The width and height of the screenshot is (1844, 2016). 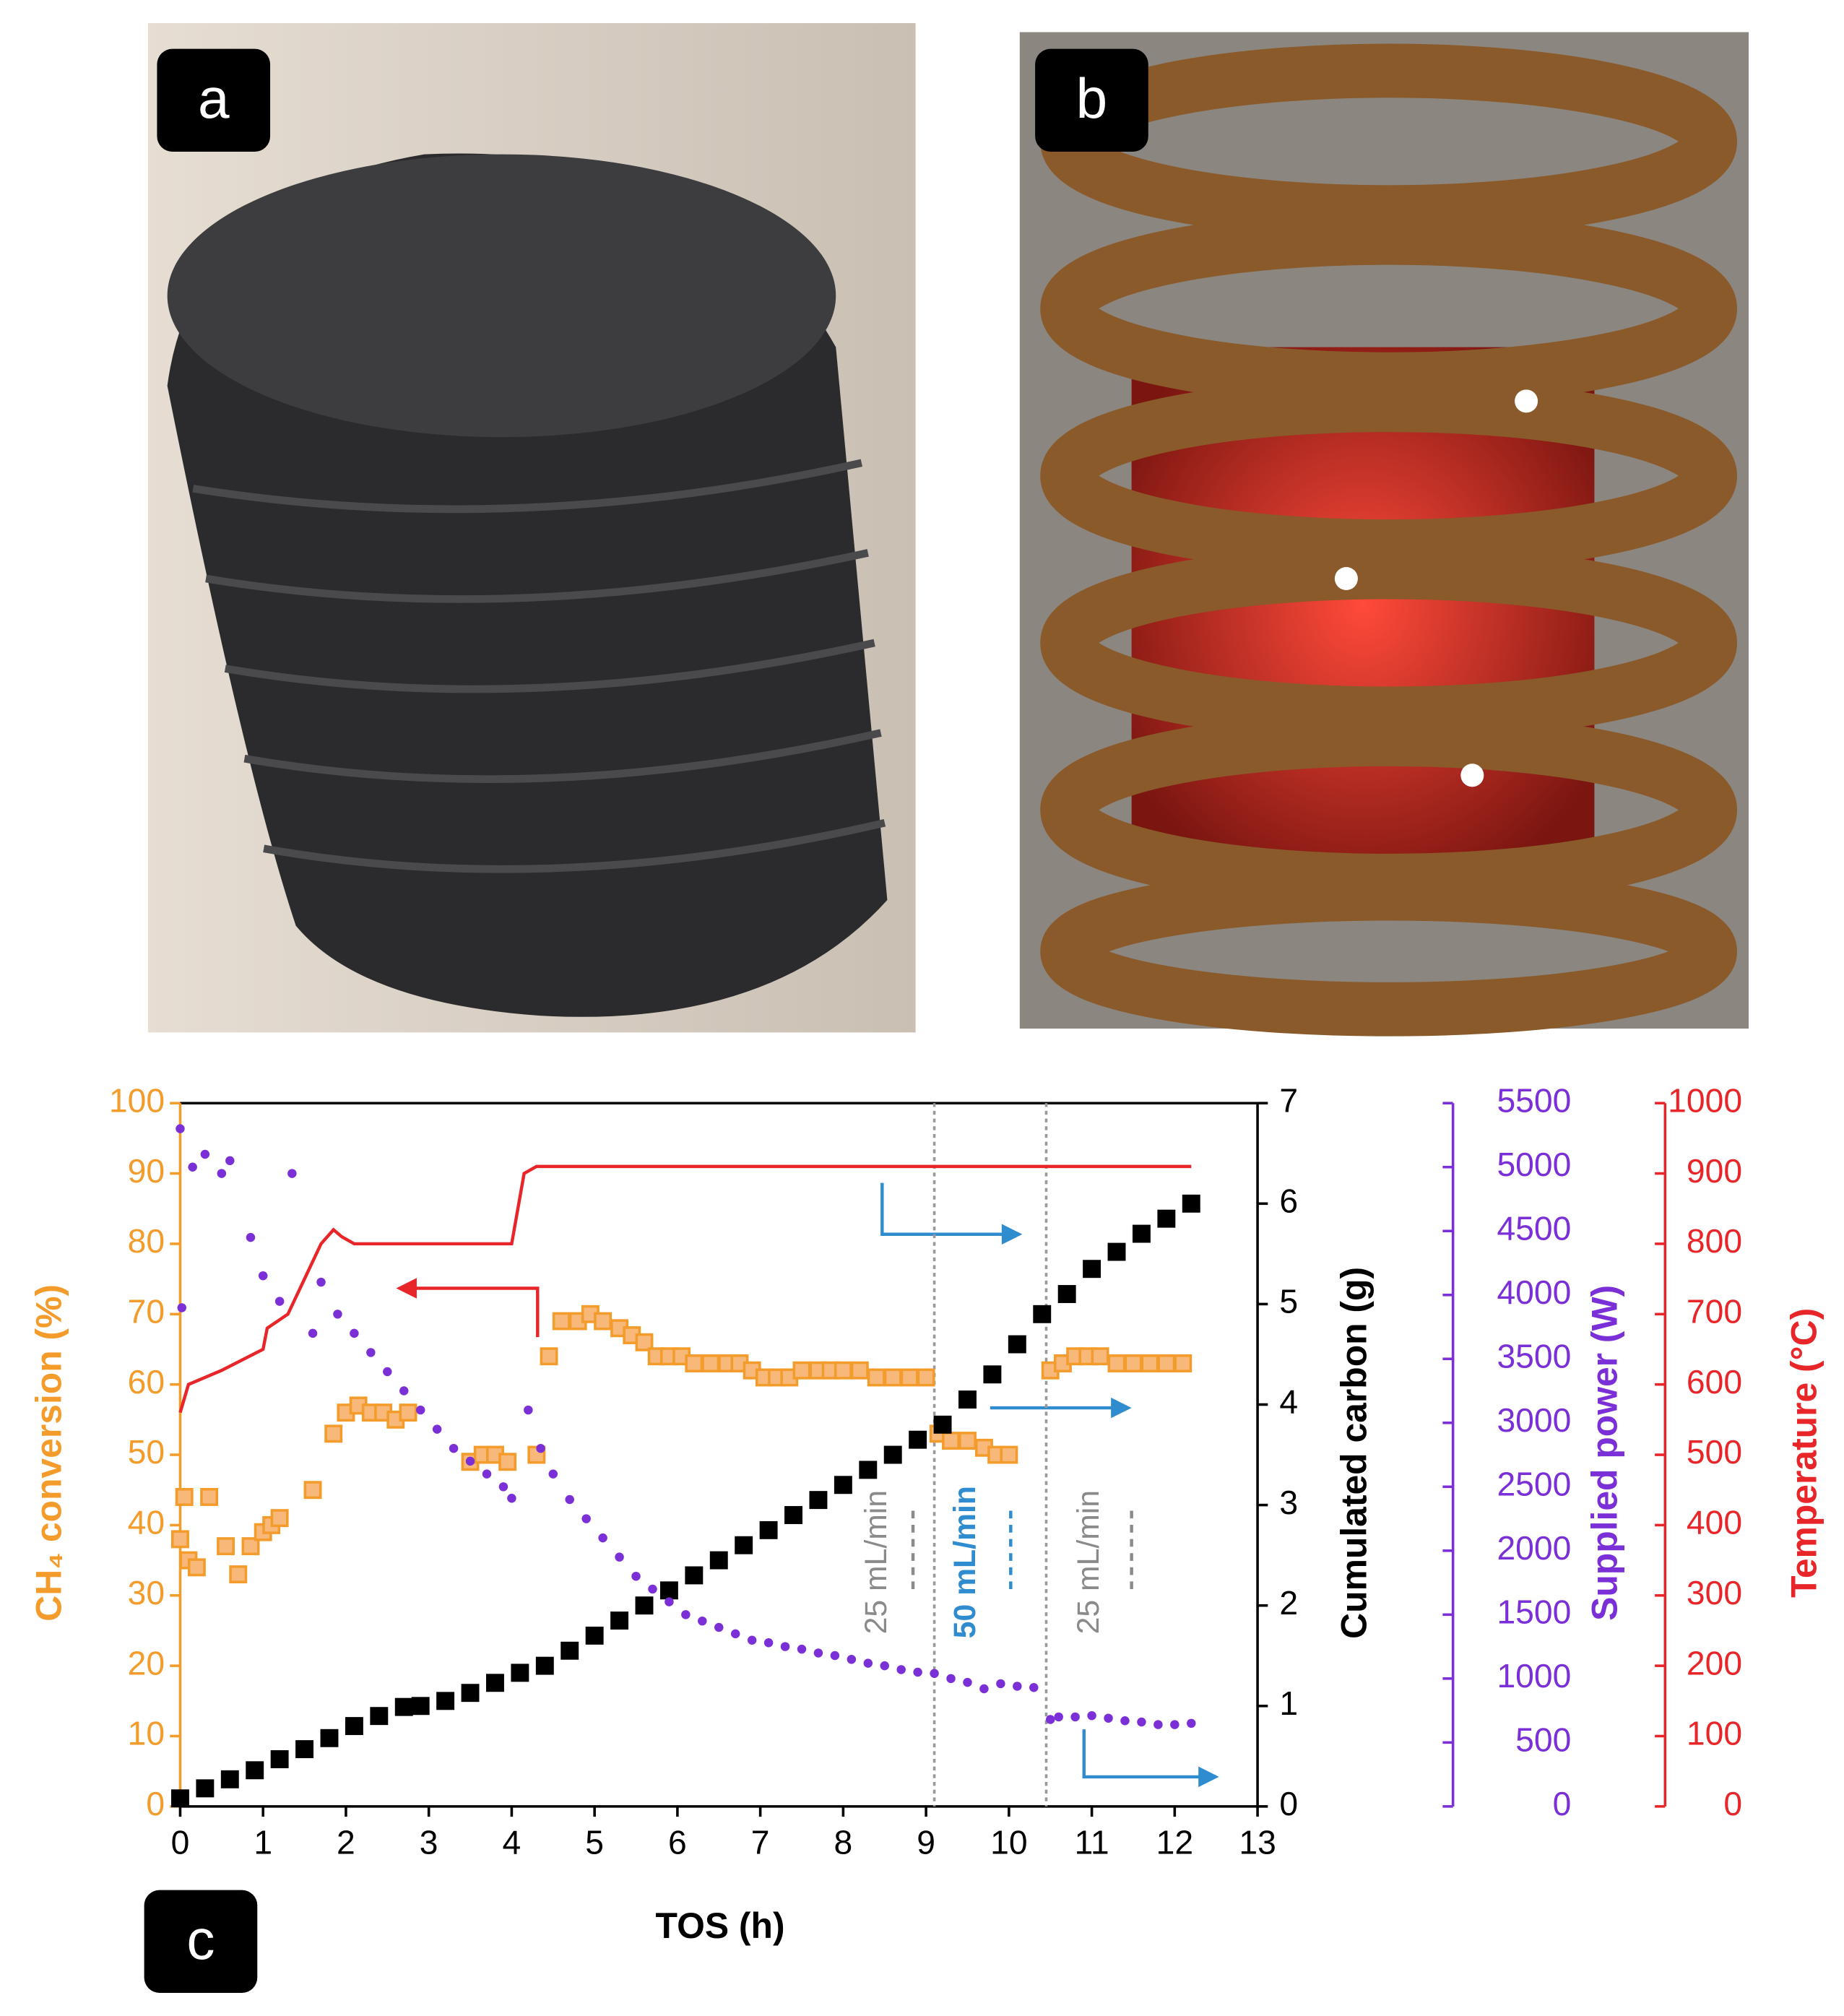 I want to click on y-tick-label: 90, so click(x=146, y=1171).